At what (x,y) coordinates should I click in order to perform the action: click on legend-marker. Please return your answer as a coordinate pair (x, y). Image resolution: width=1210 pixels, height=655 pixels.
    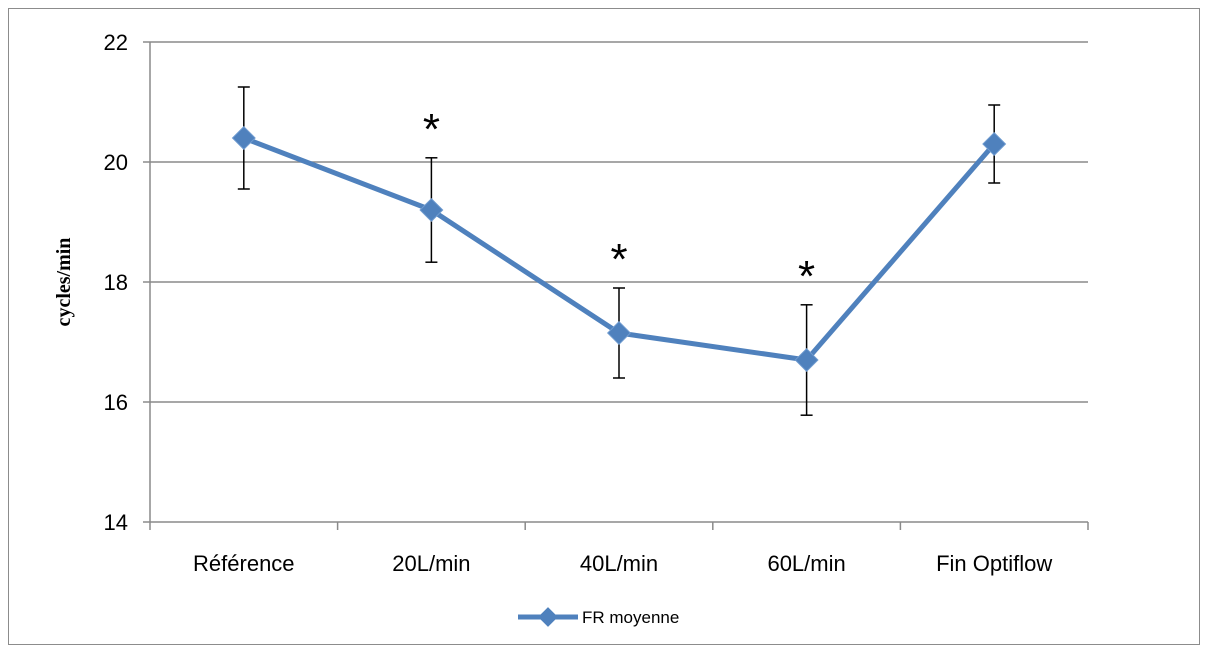
    Looking at the image, I should click on (548, 617).